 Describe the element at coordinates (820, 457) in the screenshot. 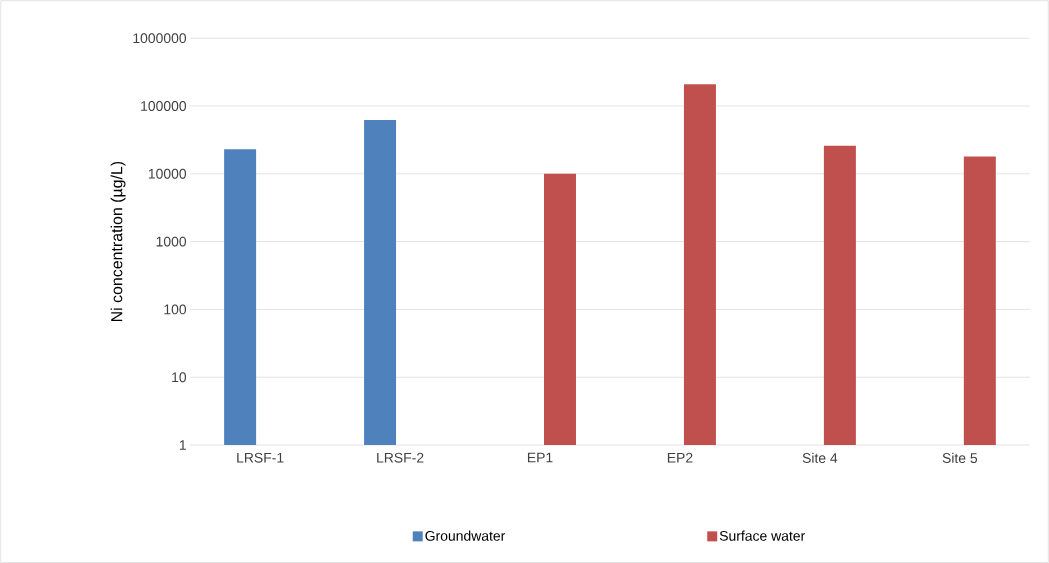

I see `x-tick-label: Site 4` at that location.